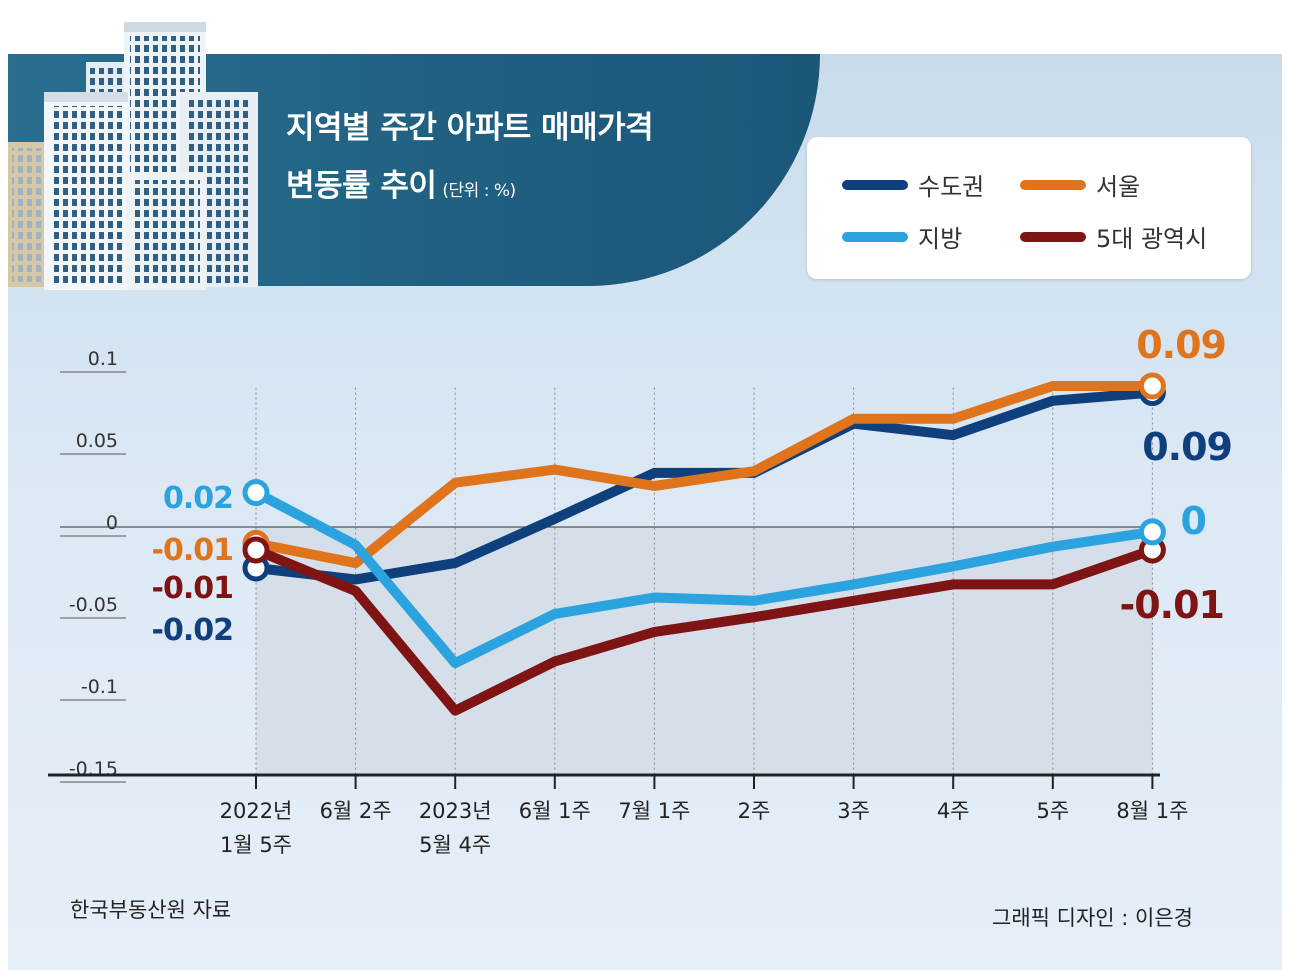 The width and height of the screenshot is (1290, 978). I want to click on legend-swatch-fivecities, so click(1053, 236).